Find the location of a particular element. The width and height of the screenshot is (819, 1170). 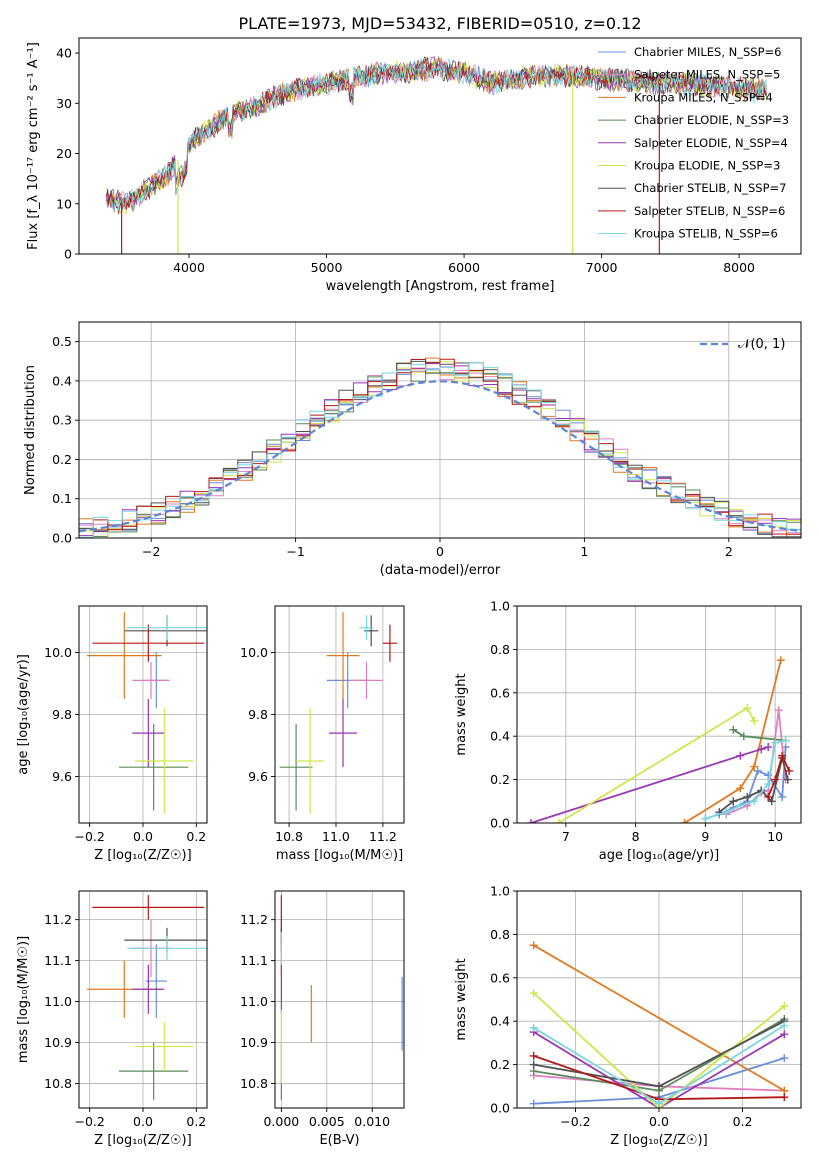

y-tick-label: 40 is located at coordinates (64, 53).